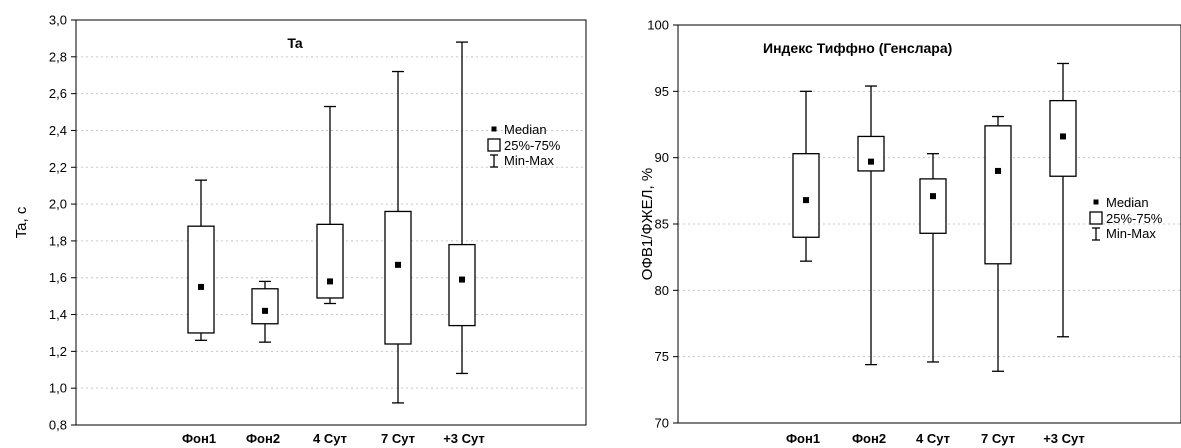 The width and height of the screenshot is (1181, 448). I want to click on y-tick-label: 1,8, so click(58, 240).